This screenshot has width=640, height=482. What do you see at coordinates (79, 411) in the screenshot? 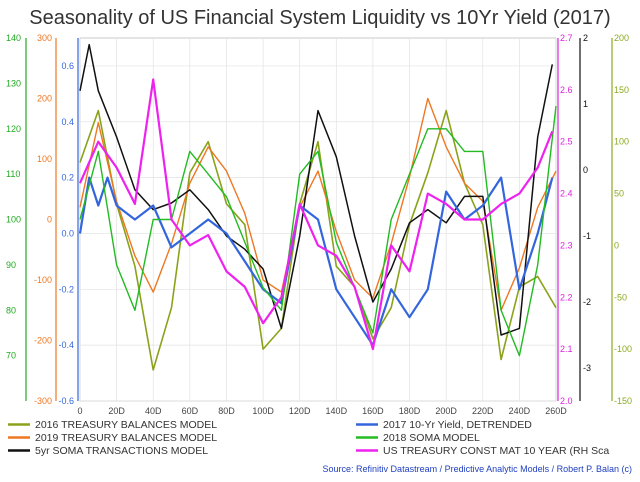
I see `x-tick-label: 0` at bounding box center [79, 411].